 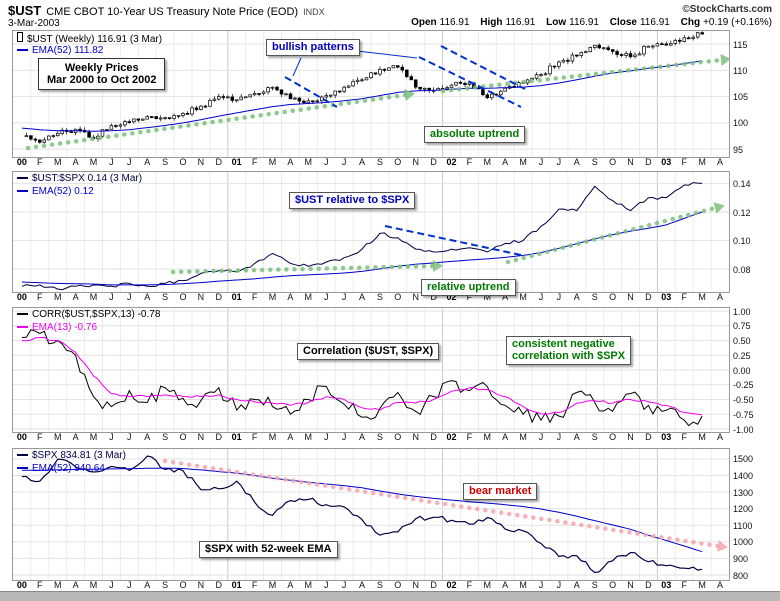 I want to click on ratio-ema-legend-row: EMA(52) 0.12, so click(x=55, y=191).